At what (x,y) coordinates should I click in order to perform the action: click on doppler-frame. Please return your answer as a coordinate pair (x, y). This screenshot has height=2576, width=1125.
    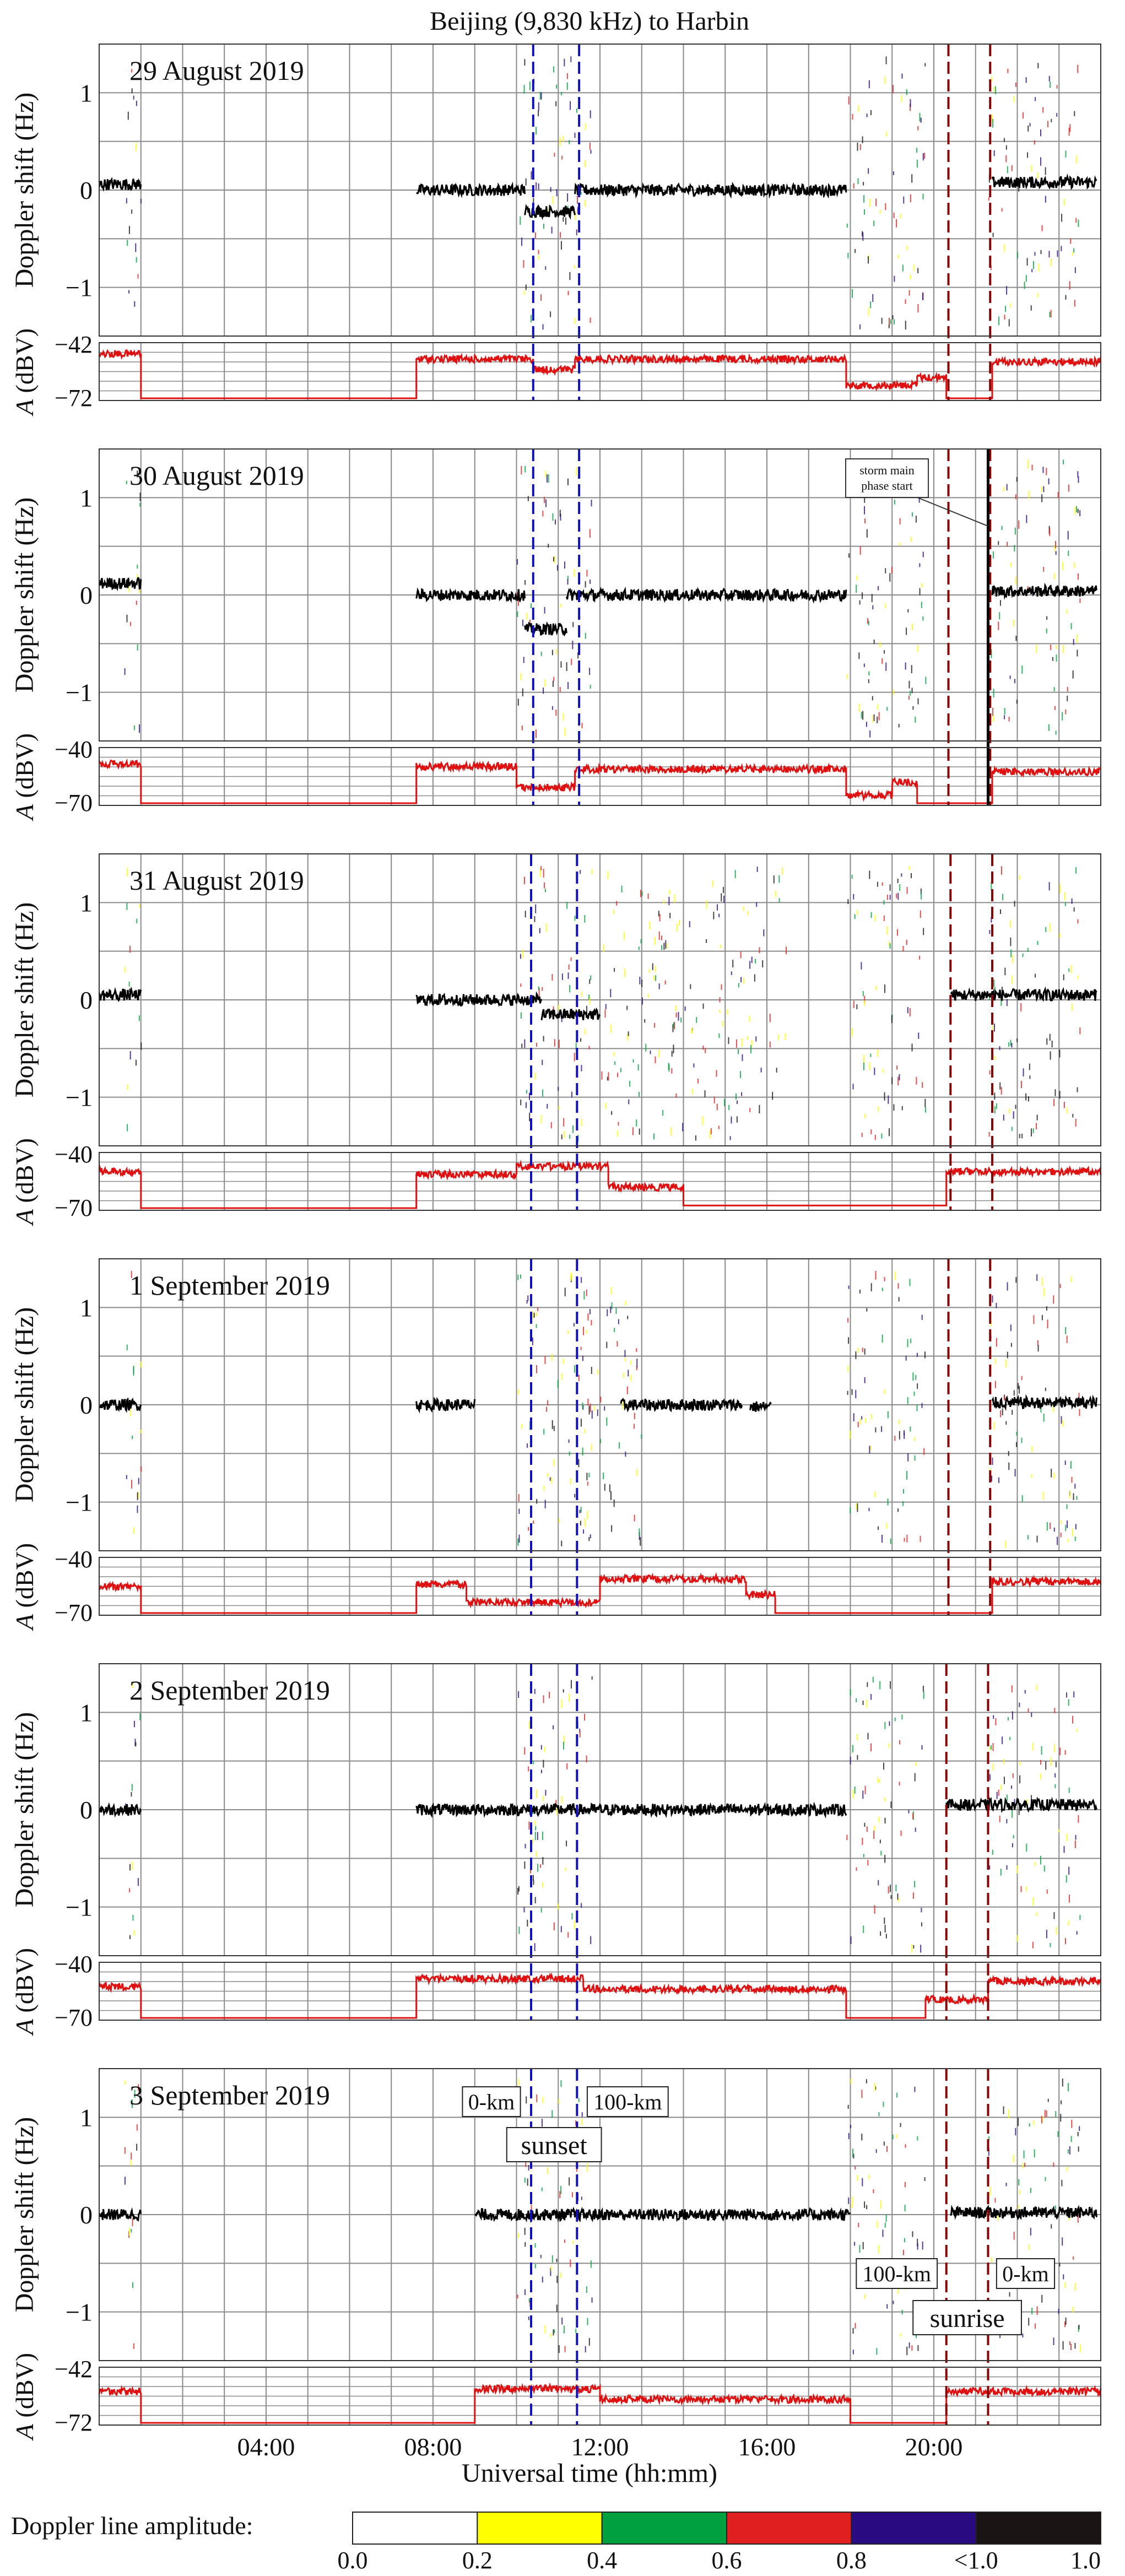
    Looking at the image, I should click on (600, 595).